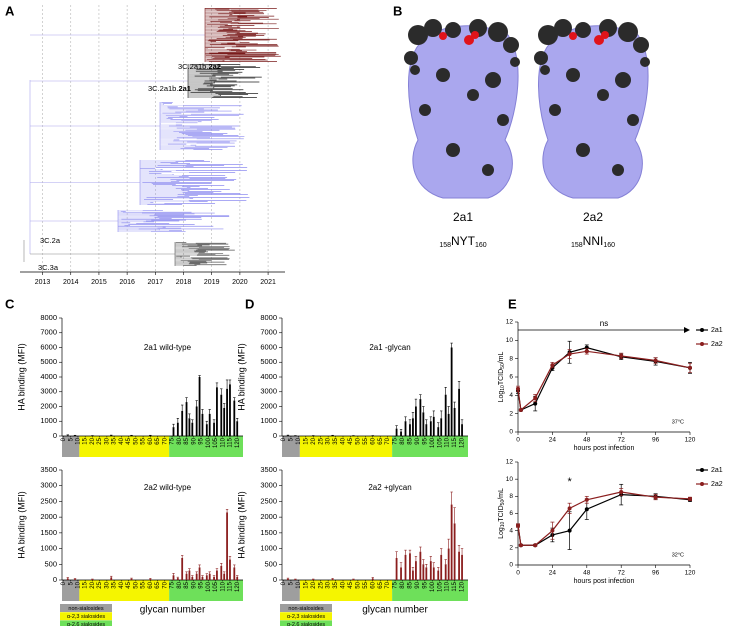  I want to click on text-part: 158, so click(445, 245).